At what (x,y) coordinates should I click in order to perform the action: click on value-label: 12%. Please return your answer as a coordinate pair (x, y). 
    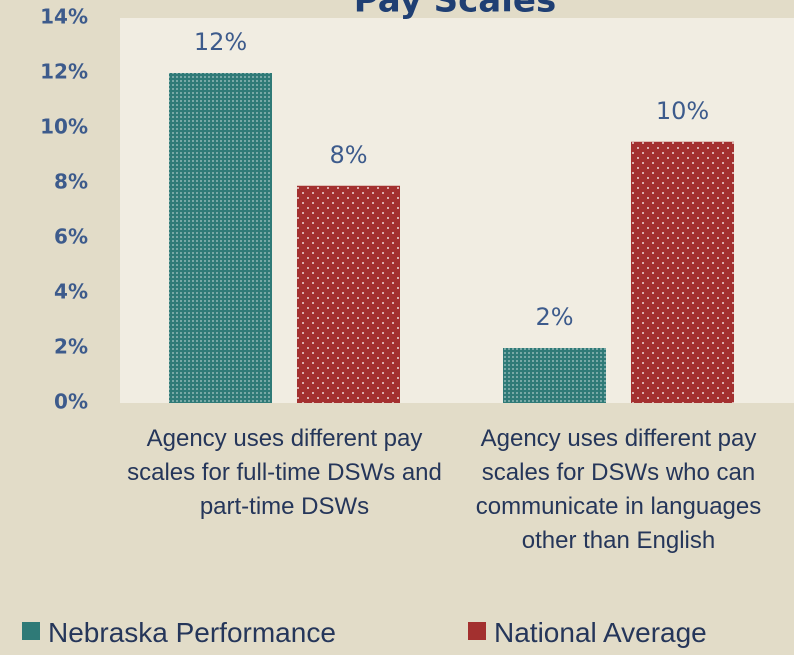
    Looking at the image, I should click on (220, 42).